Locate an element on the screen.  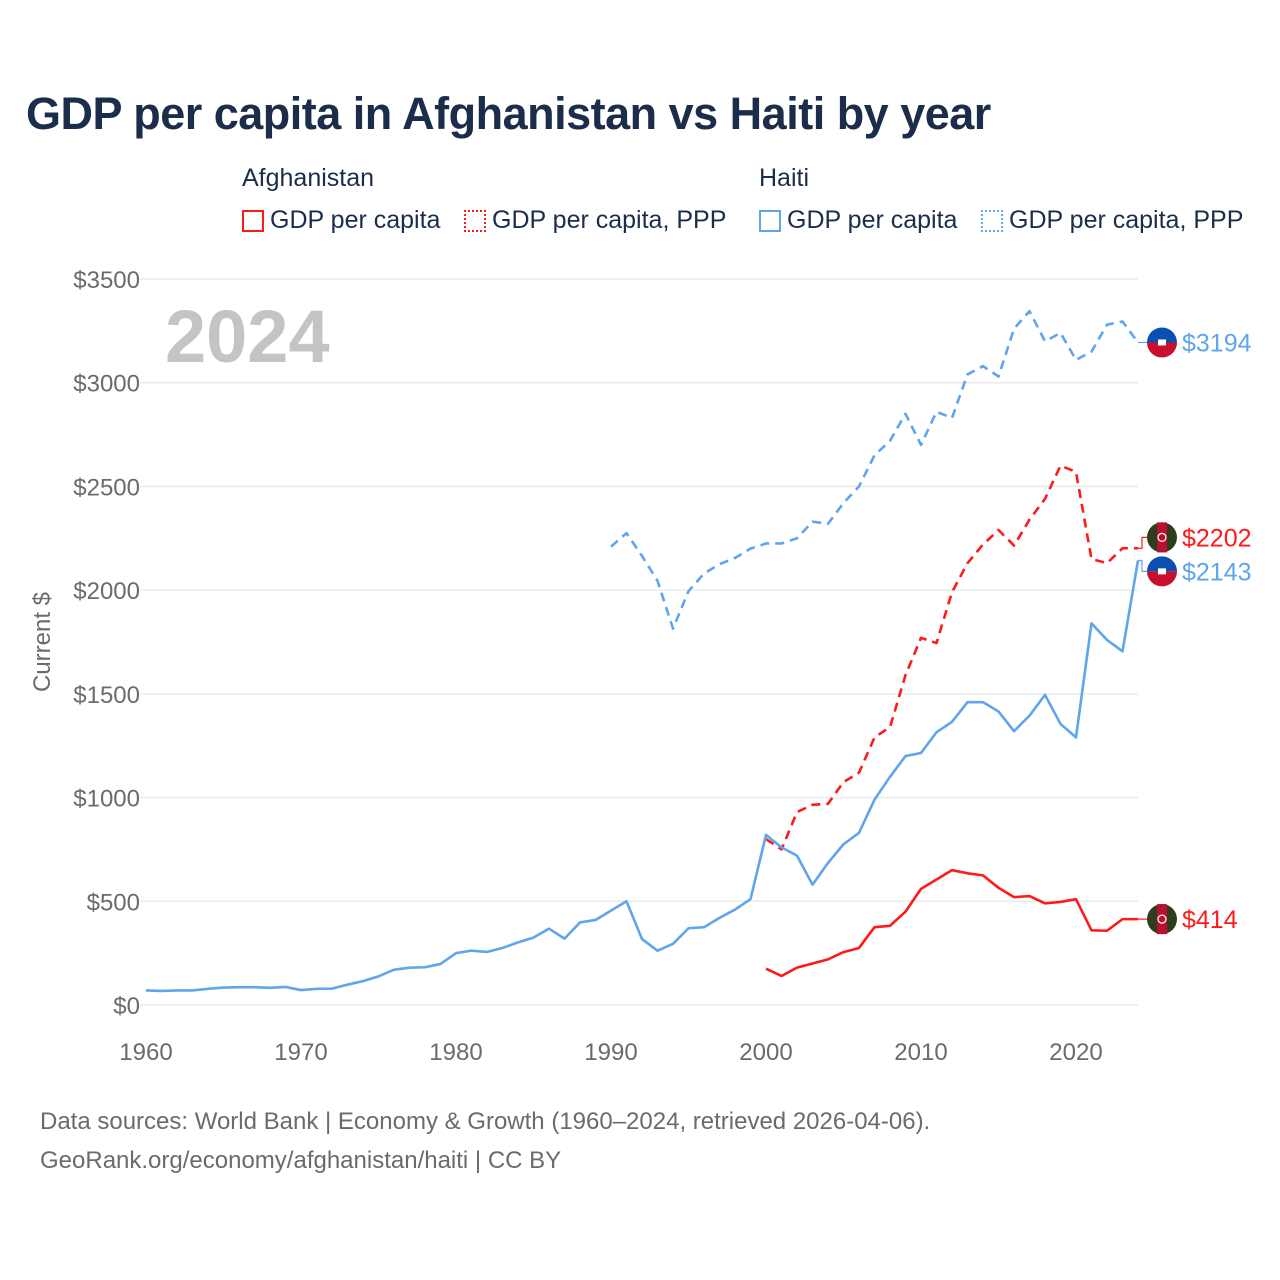
y-tick-label: $1000 is located at coordinates (106, 799).